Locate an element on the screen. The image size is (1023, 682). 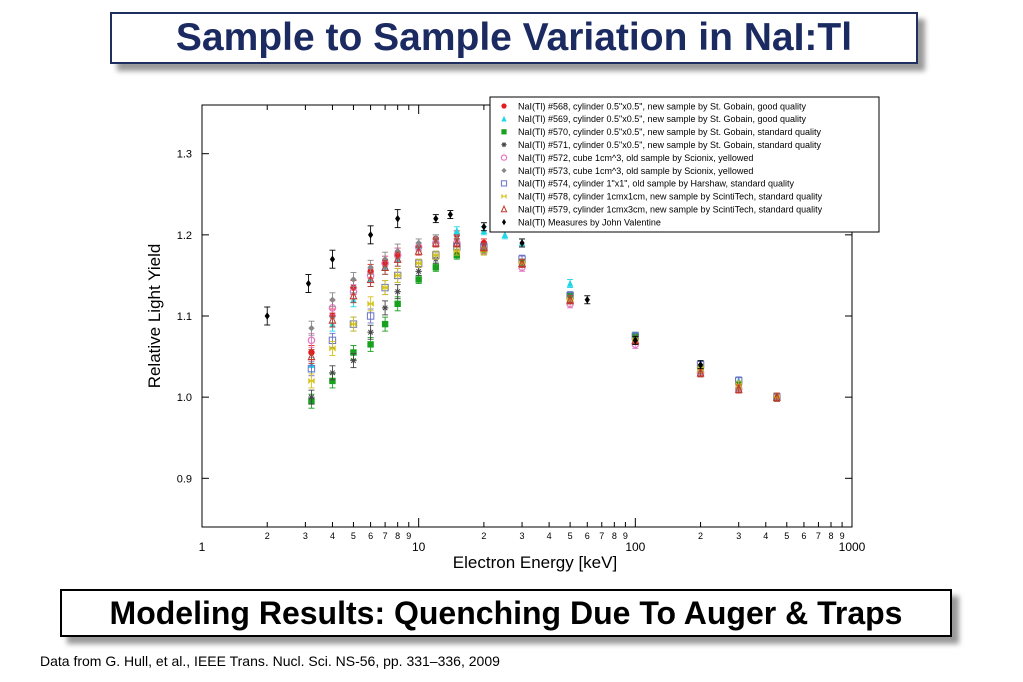
y-tick-label: 1.1 is located at coordinates (184, 317).